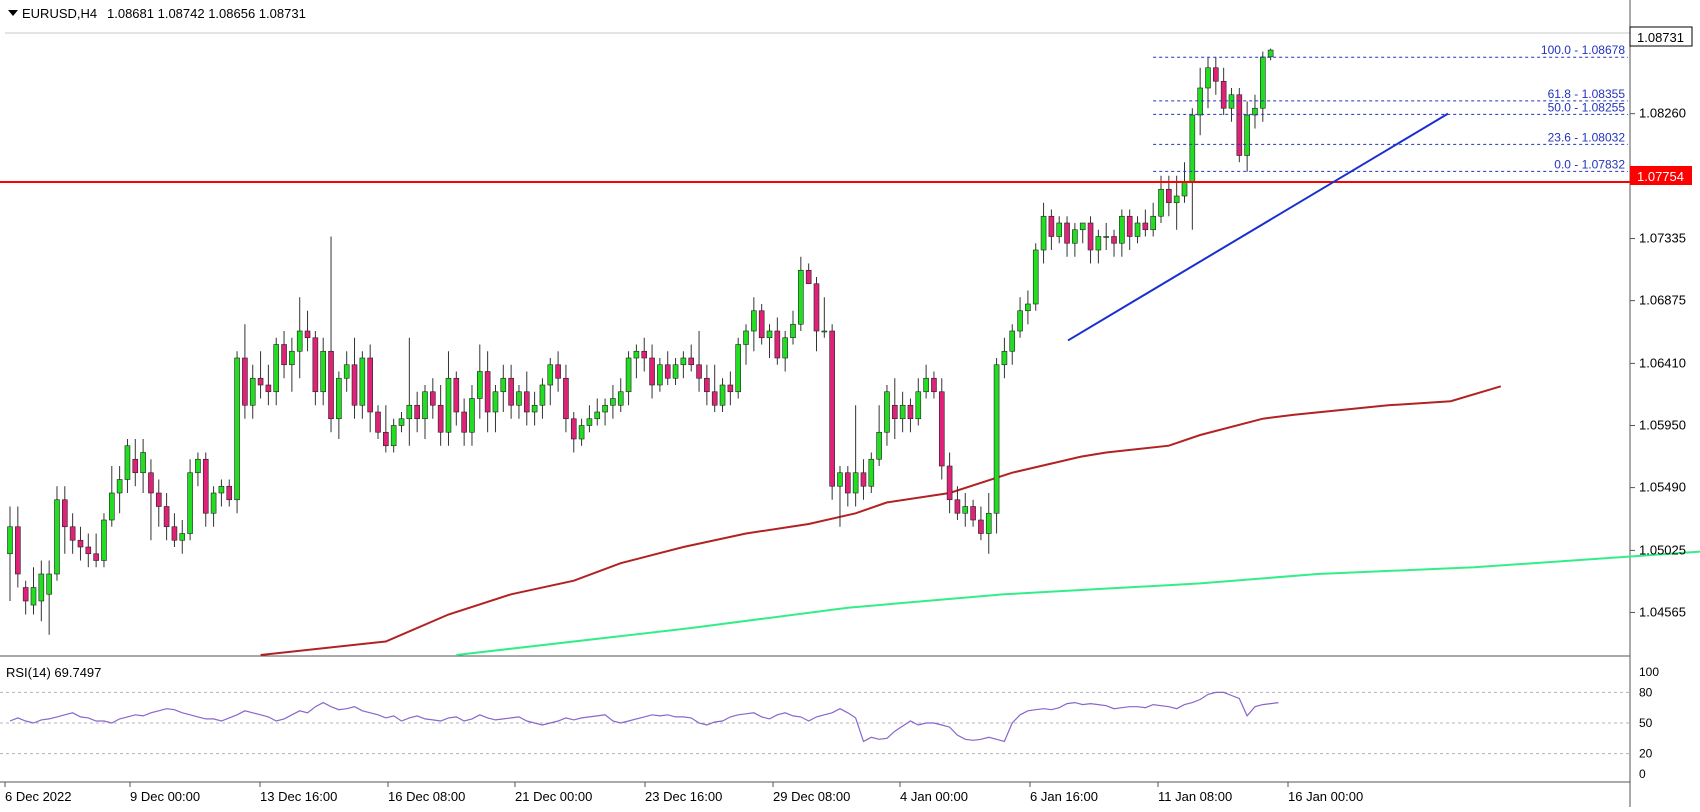  What do you see at coordinates (1258, 227) in the screenshot?
I see `bullish-trendline` at bounding box center [1258, 227].